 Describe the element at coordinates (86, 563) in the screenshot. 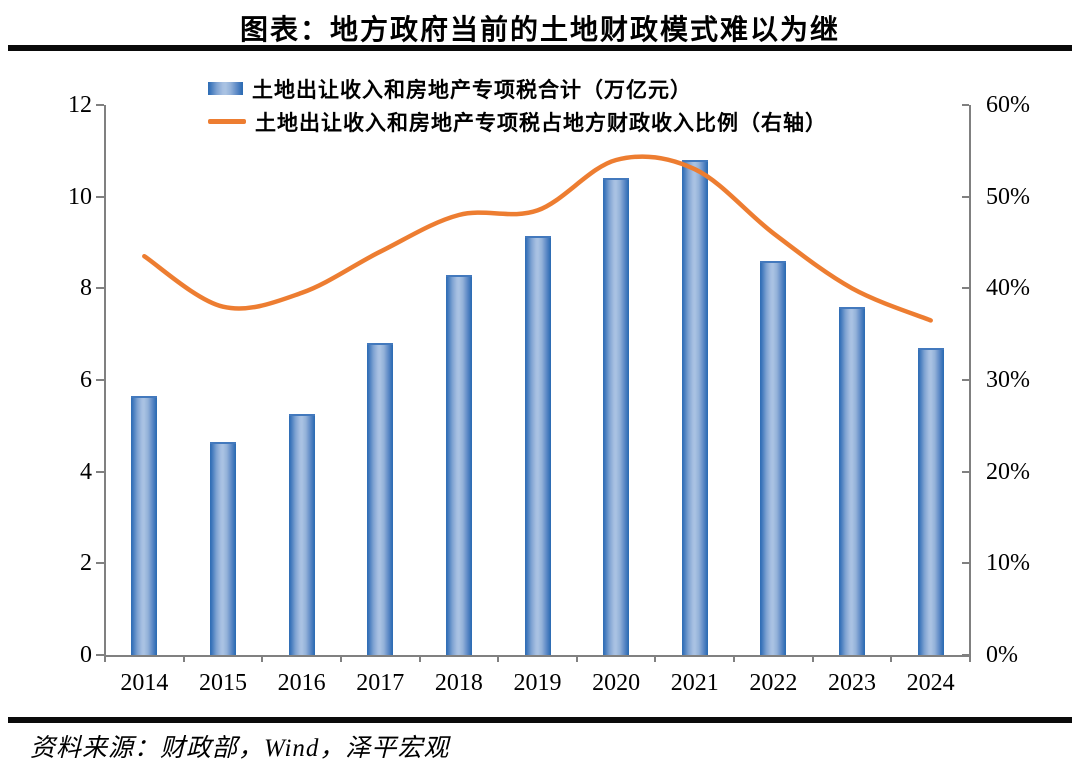

I see `left-axis-tick-label: 2` at that location.